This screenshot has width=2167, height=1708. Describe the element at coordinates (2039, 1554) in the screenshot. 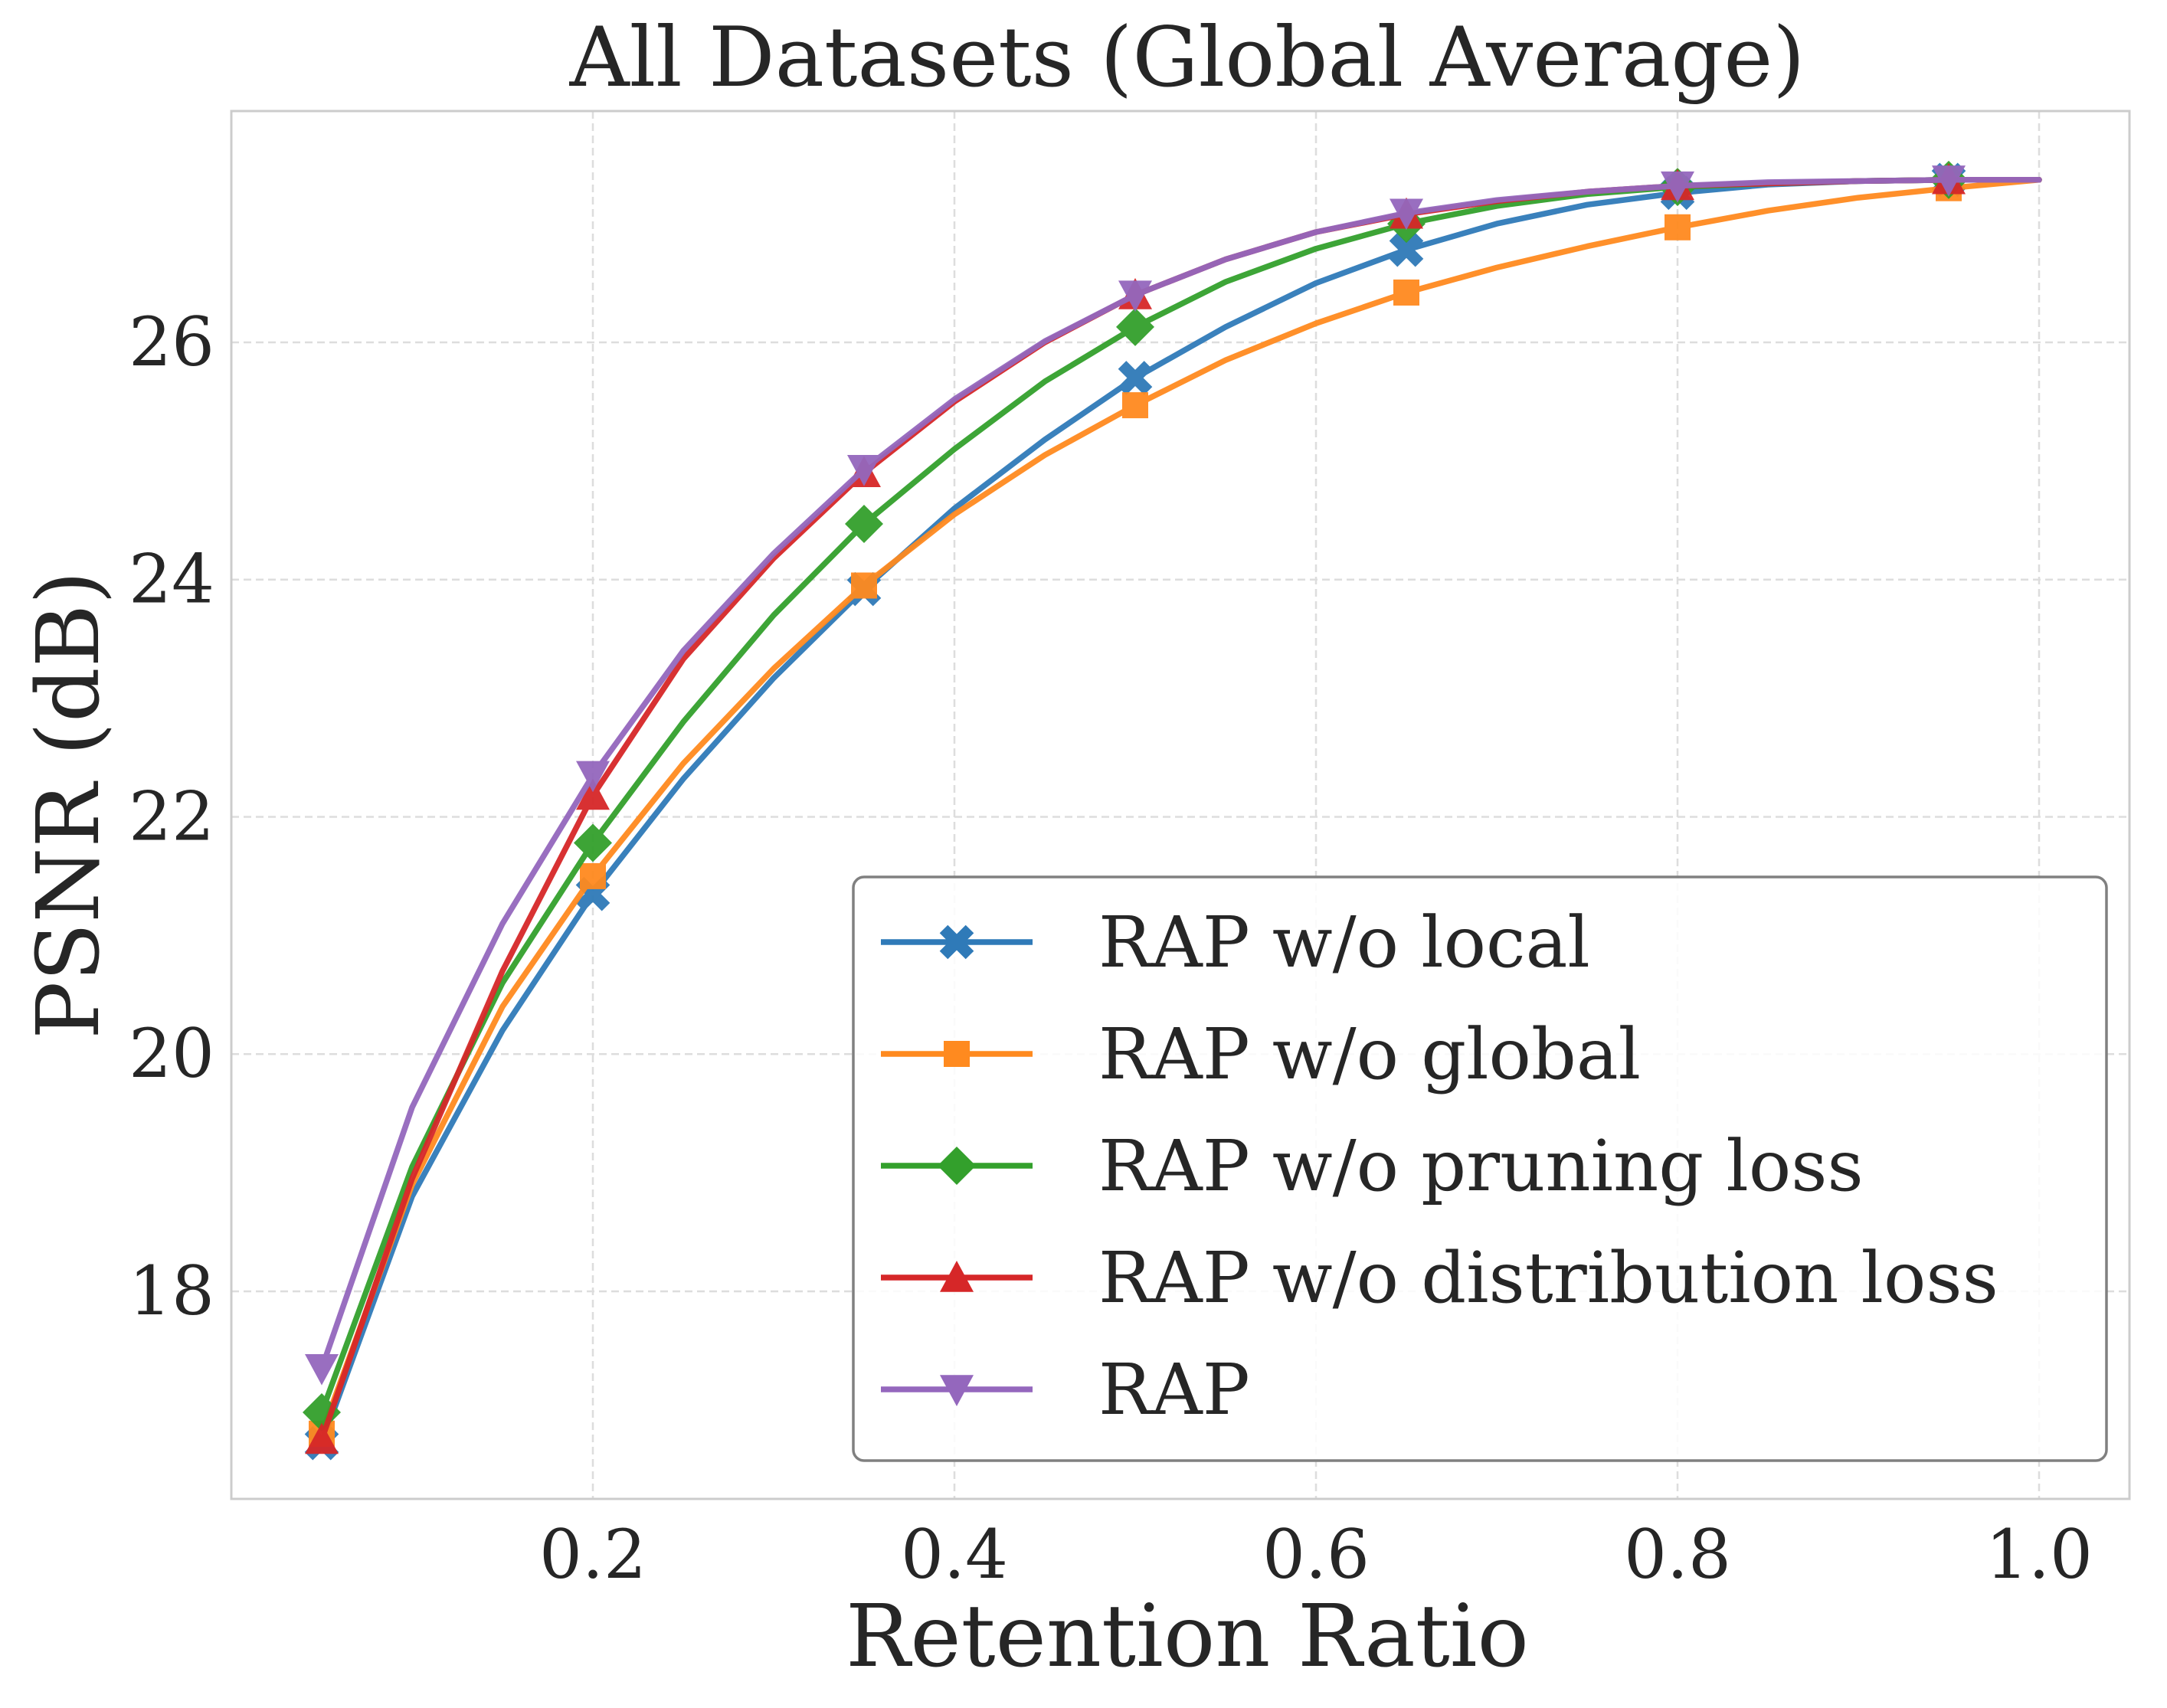

I see `x-tick-label: 1.0` at that location.